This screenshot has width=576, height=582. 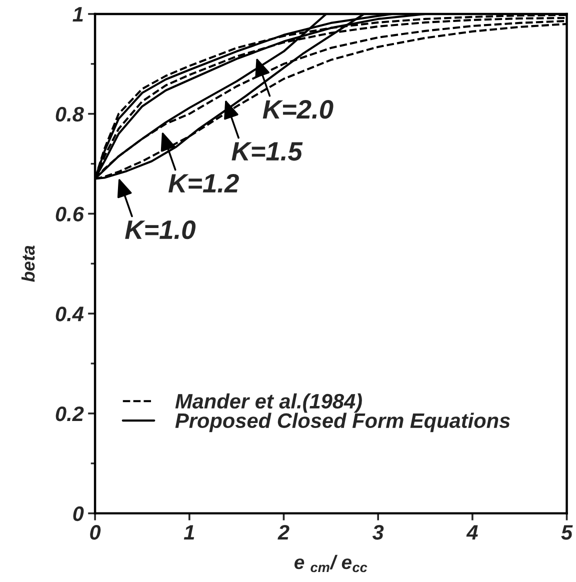 I want to click on x-tick-label: 4, so click(x=472, y=532).